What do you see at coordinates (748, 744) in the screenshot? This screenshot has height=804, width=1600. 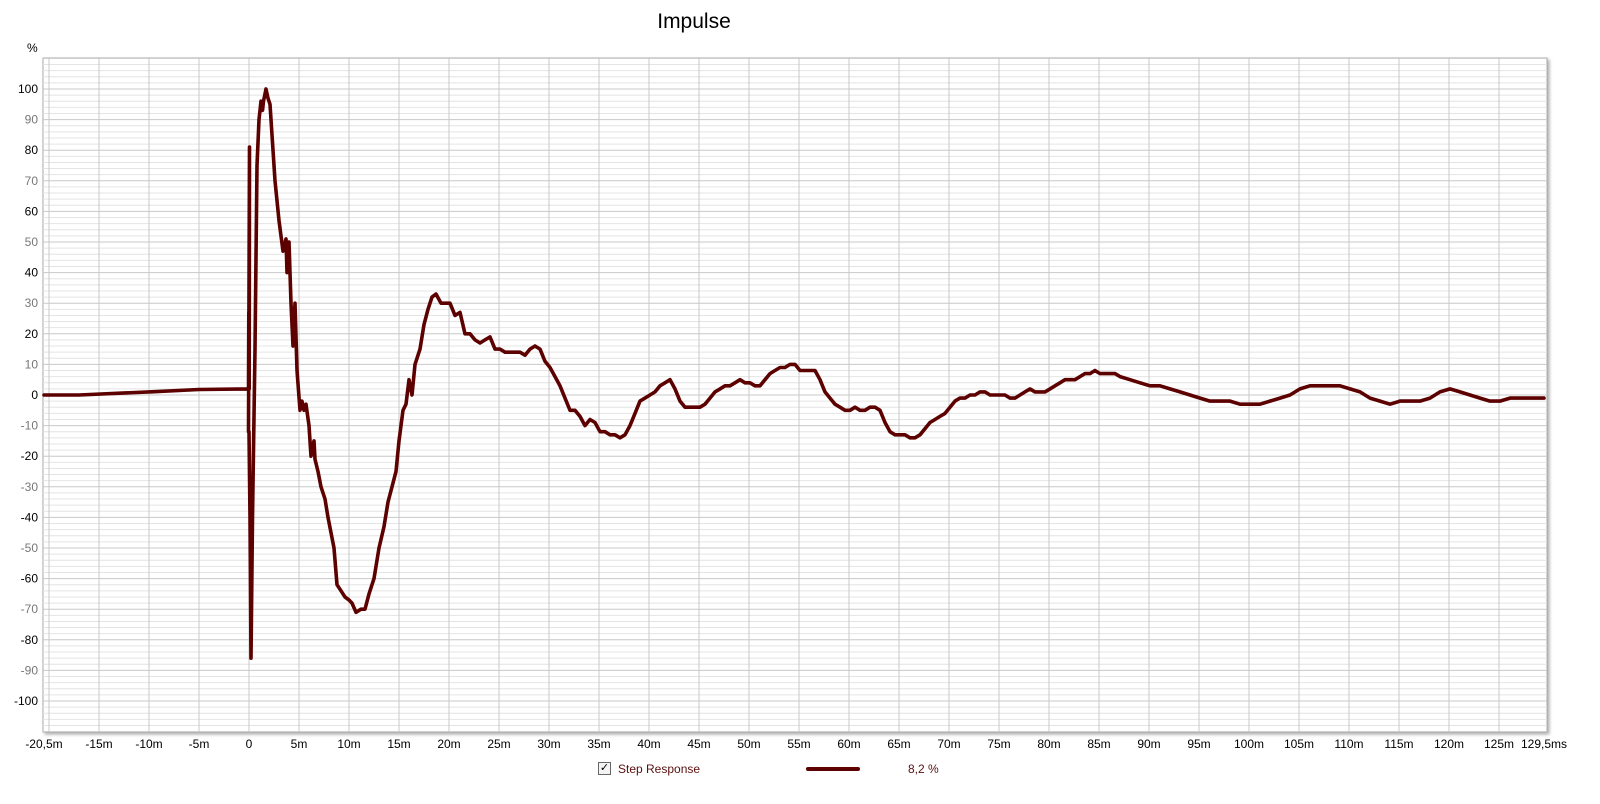 I see `x-tick-label: 50m` at bounding box center [748, 744].